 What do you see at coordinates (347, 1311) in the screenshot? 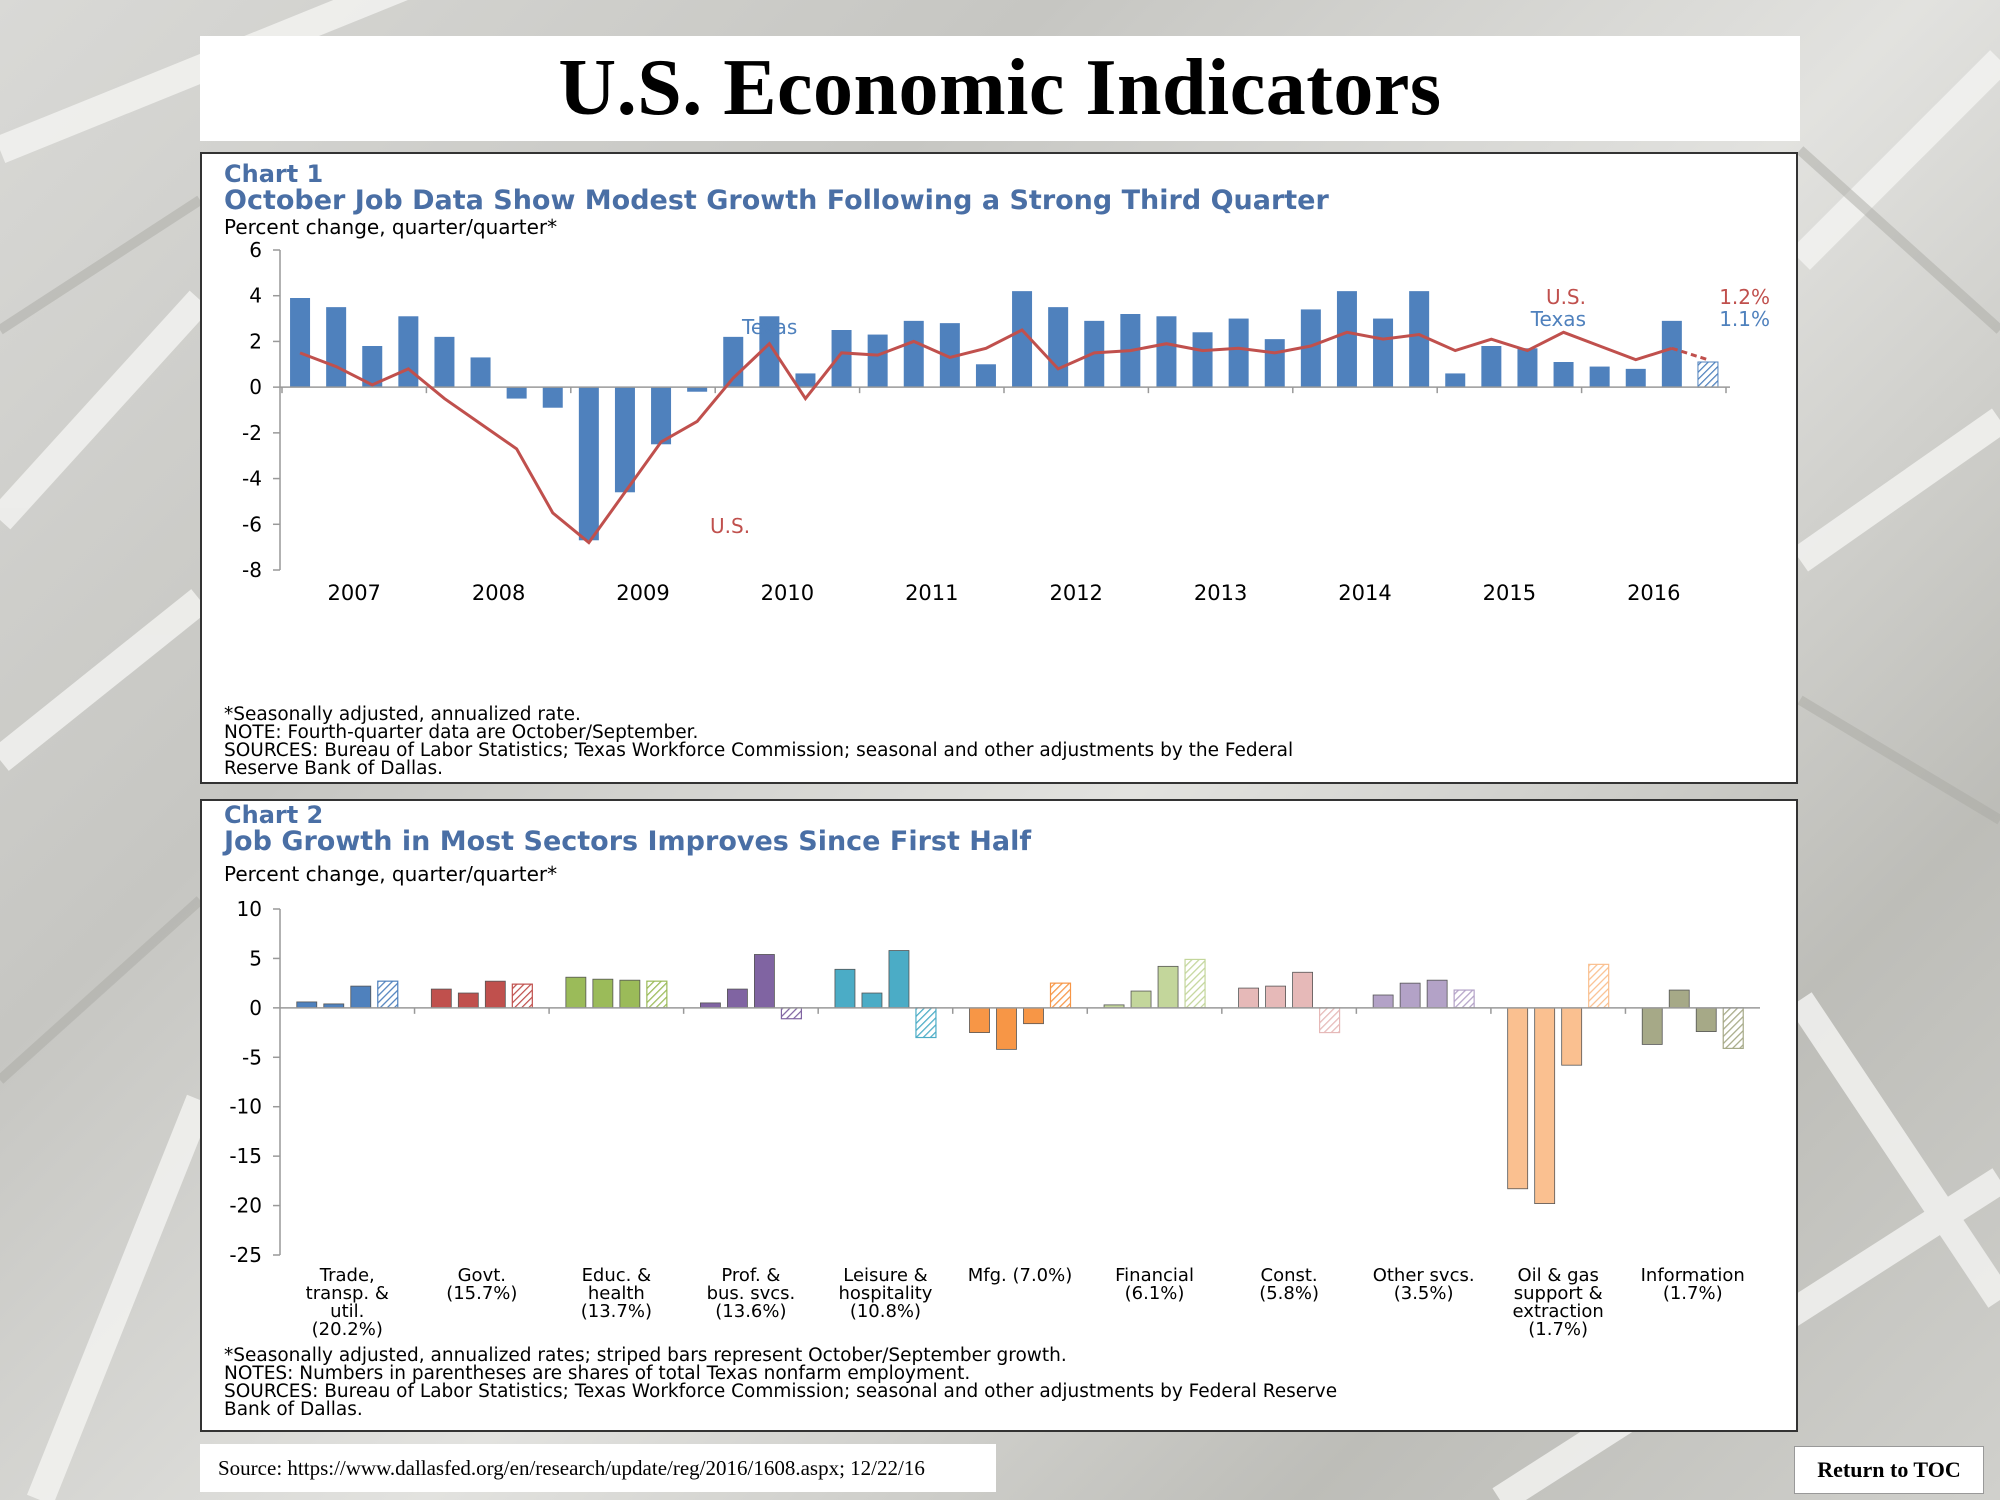
I see `category-label: util.` at bounding box center [347, 1311].